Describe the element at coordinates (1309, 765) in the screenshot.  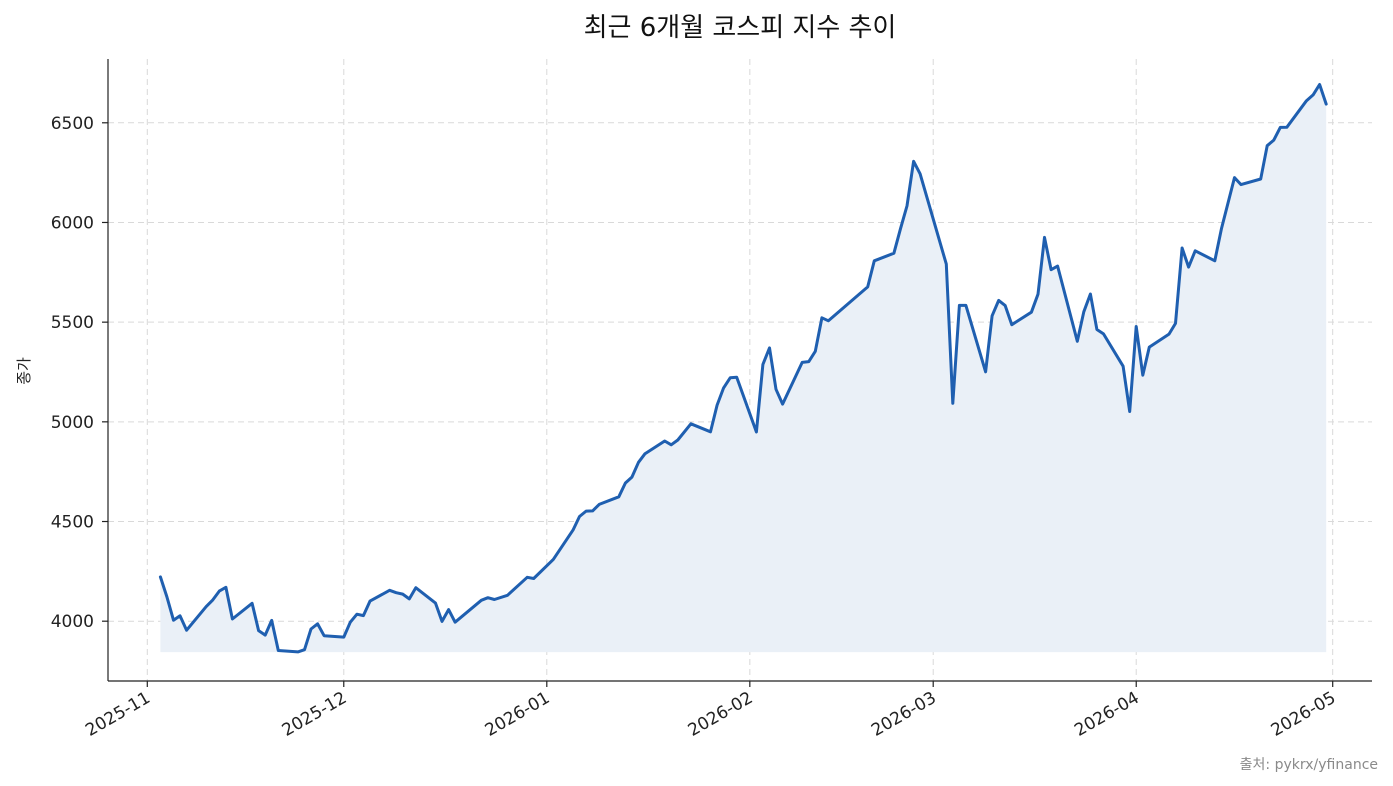
I see `source-note: 출처: pykrx/yfinance` at that location.